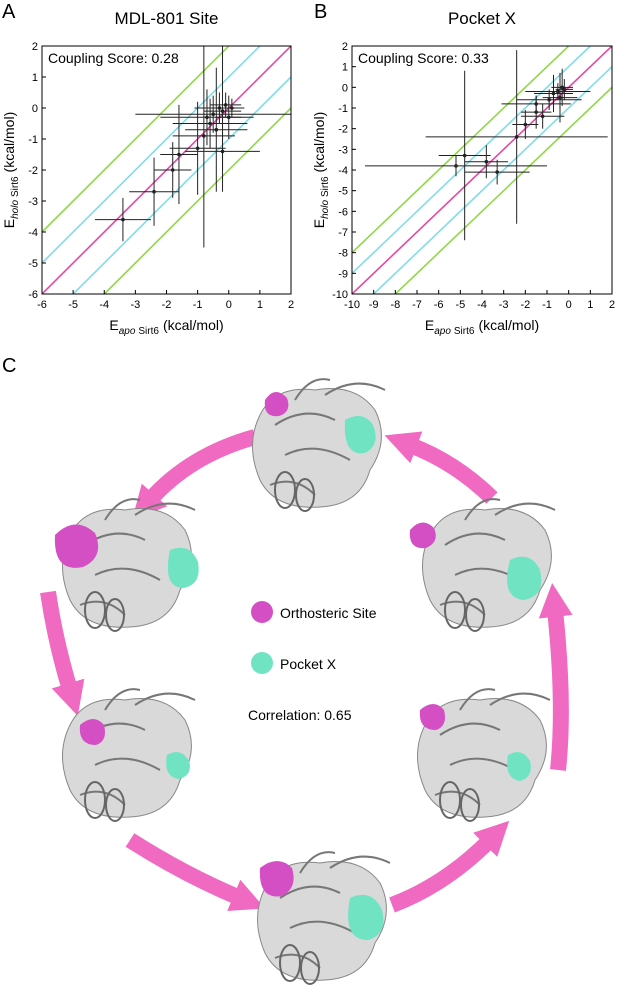  I want to click on y-tick-label: -5, so click(343, 192).